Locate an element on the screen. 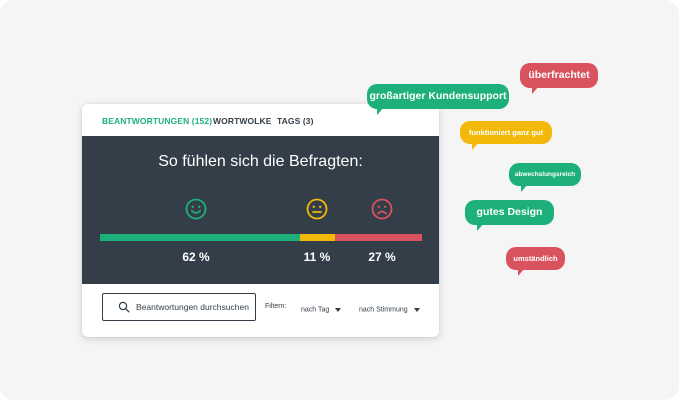 This screenshot has width=679, height=400. filter-by-tag-dropdown: nach Tag is located at coordinates (321, 307).